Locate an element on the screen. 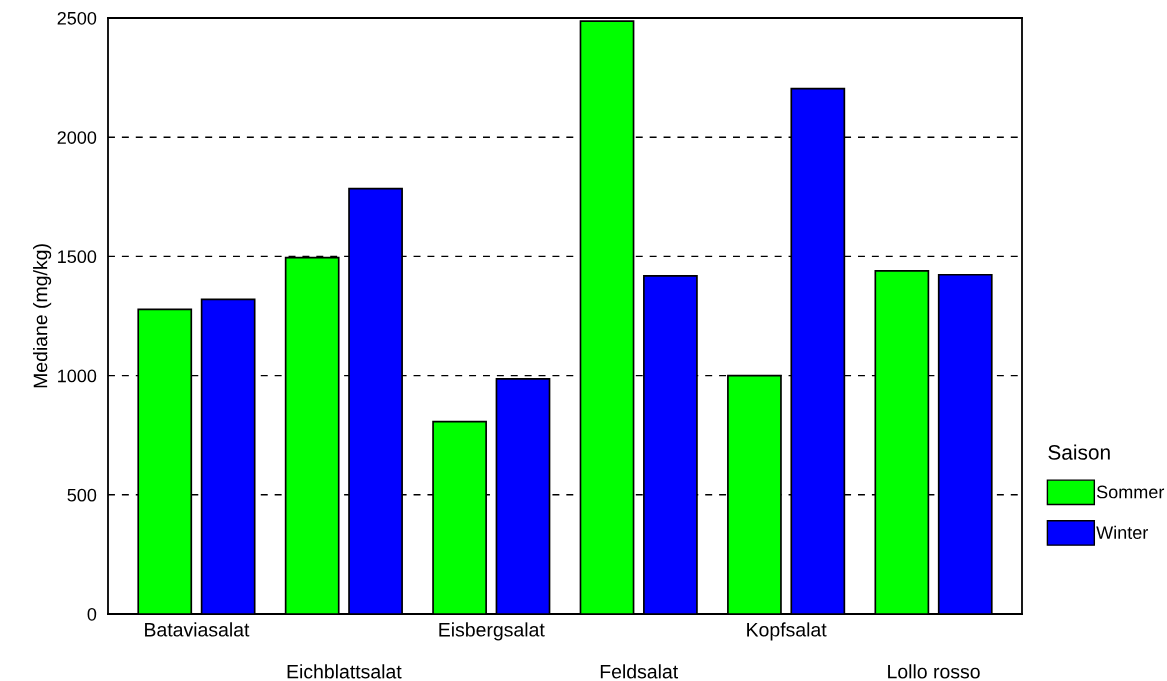 The height and width of the screenshot is (681, 1167). y-tick-label: 2500 is located at coordinates (77, 18).